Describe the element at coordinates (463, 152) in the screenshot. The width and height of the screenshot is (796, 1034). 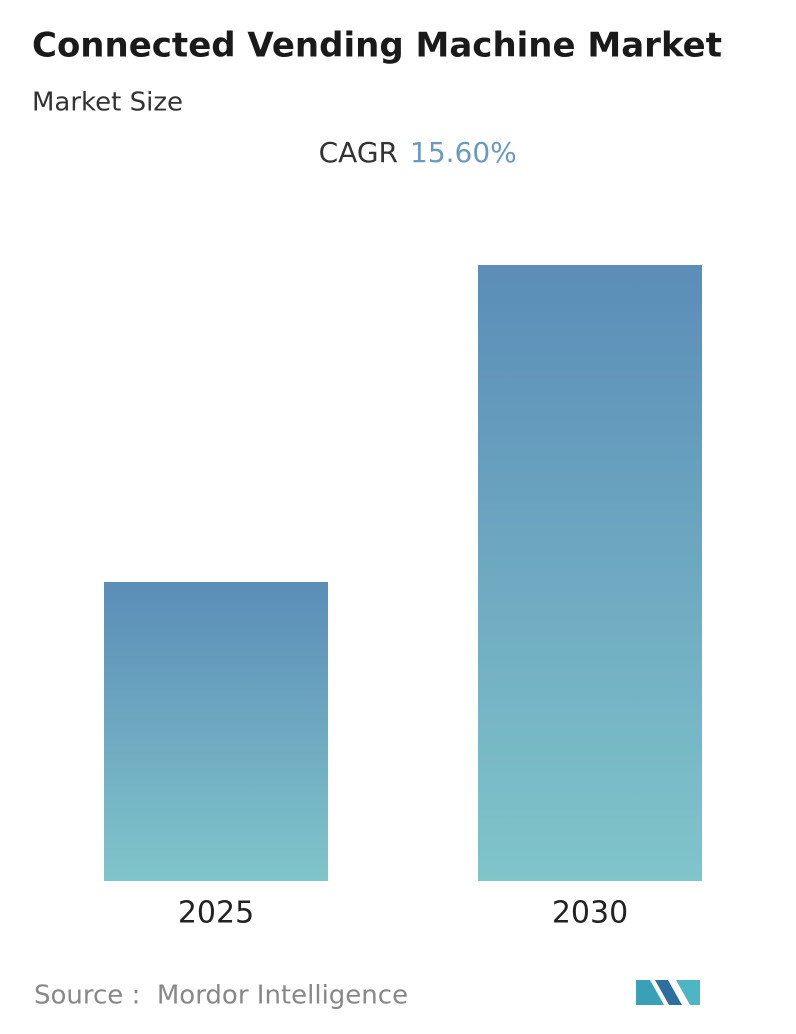
I see `cagr-value: 15.60%` at that location.